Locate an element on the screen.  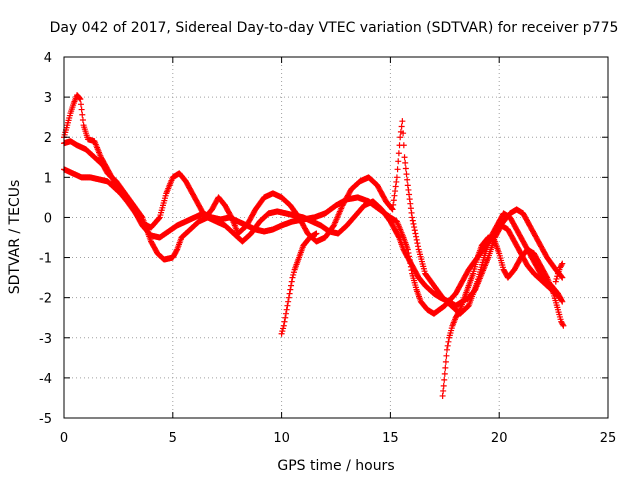
x-axis-label: GPS time / hours is located at coordinates (335, 466).